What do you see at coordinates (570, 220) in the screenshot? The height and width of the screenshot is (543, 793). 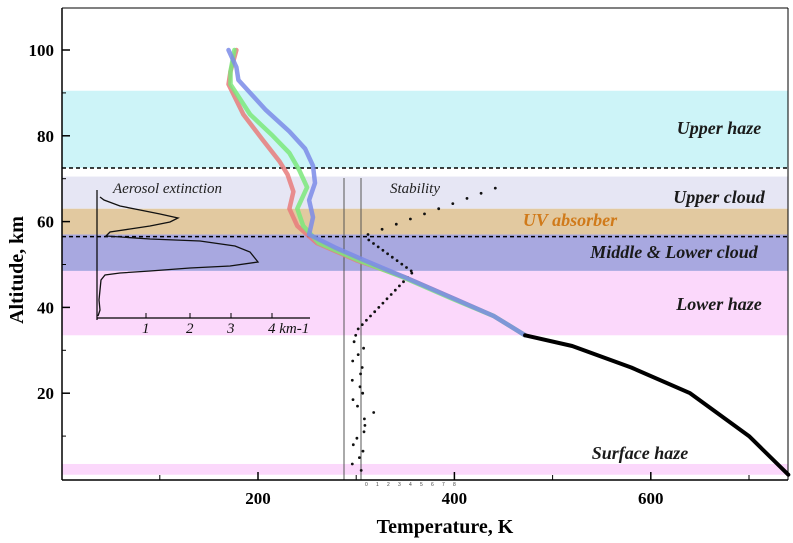 I see `layer-label-2: UV absorber` at bounding box center [570, 220].